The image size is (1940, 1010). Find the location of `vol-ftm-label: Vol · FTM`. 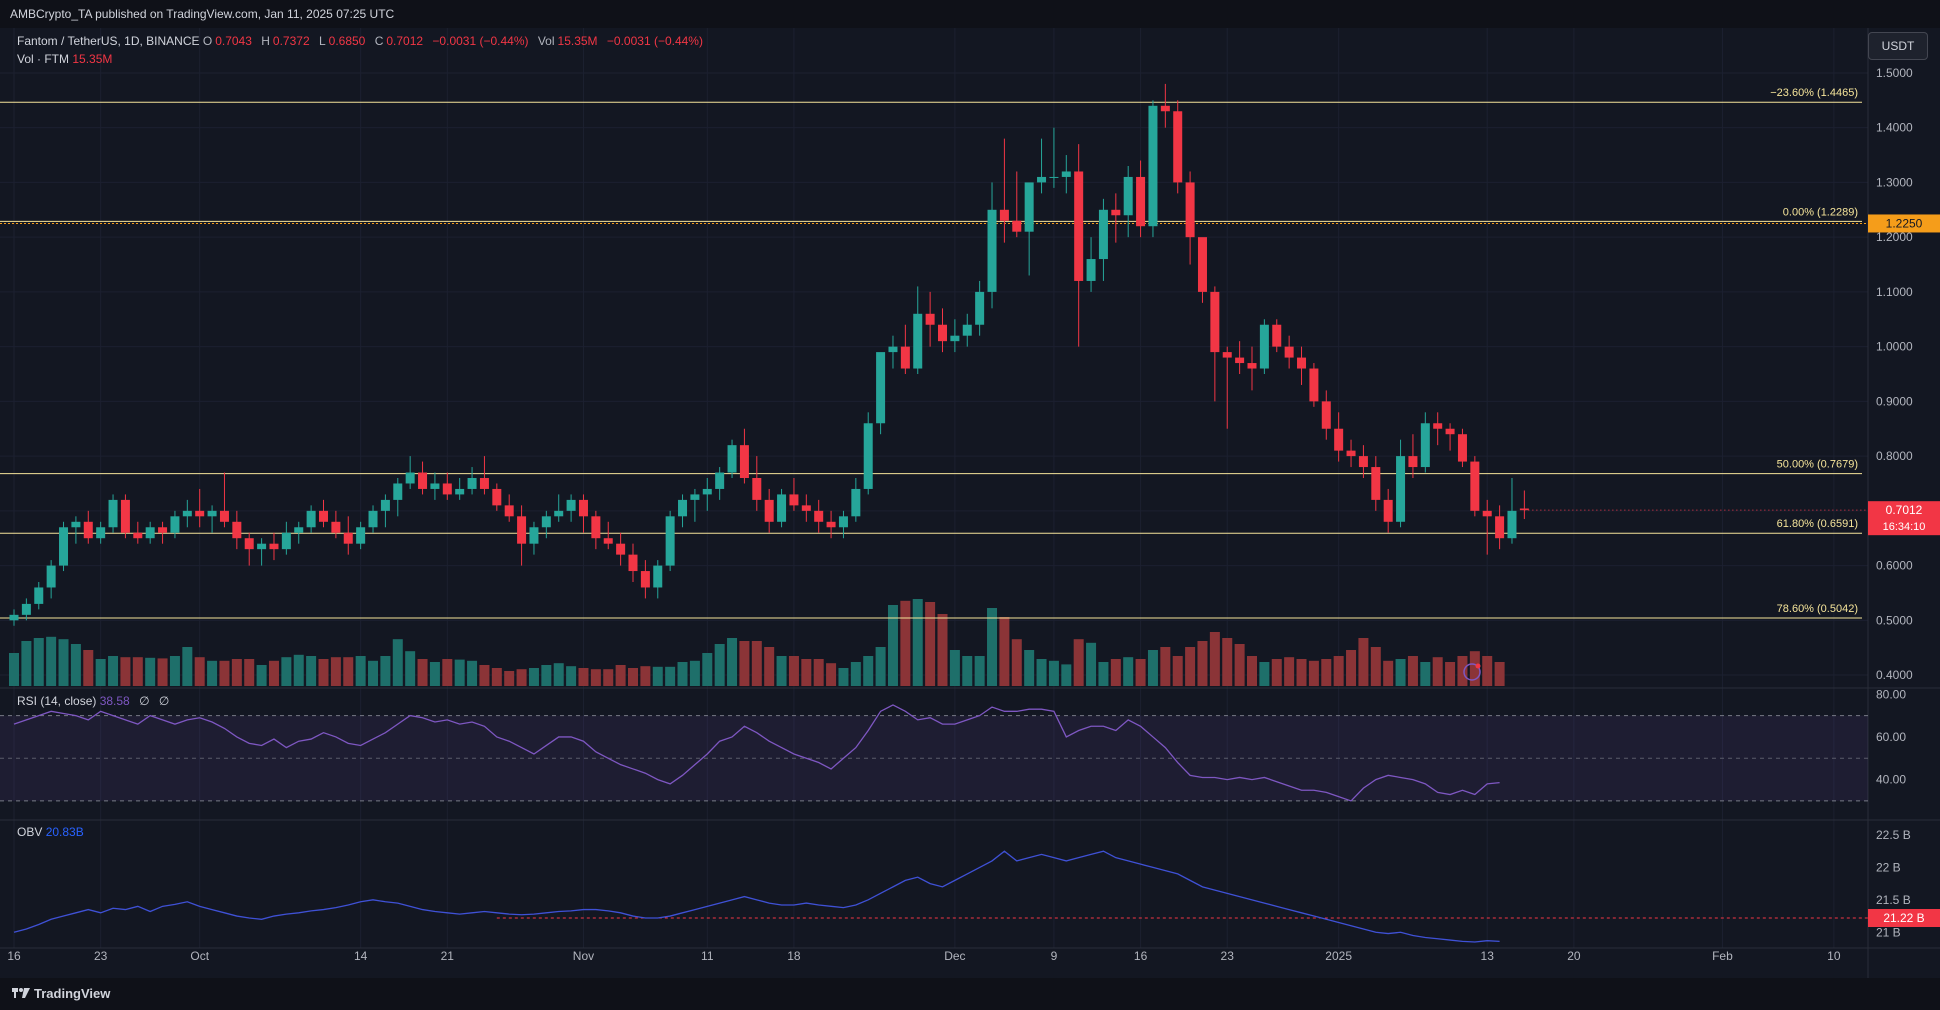

vol-ftm-label: Vol · FTM is located at coordinates (43, 59).